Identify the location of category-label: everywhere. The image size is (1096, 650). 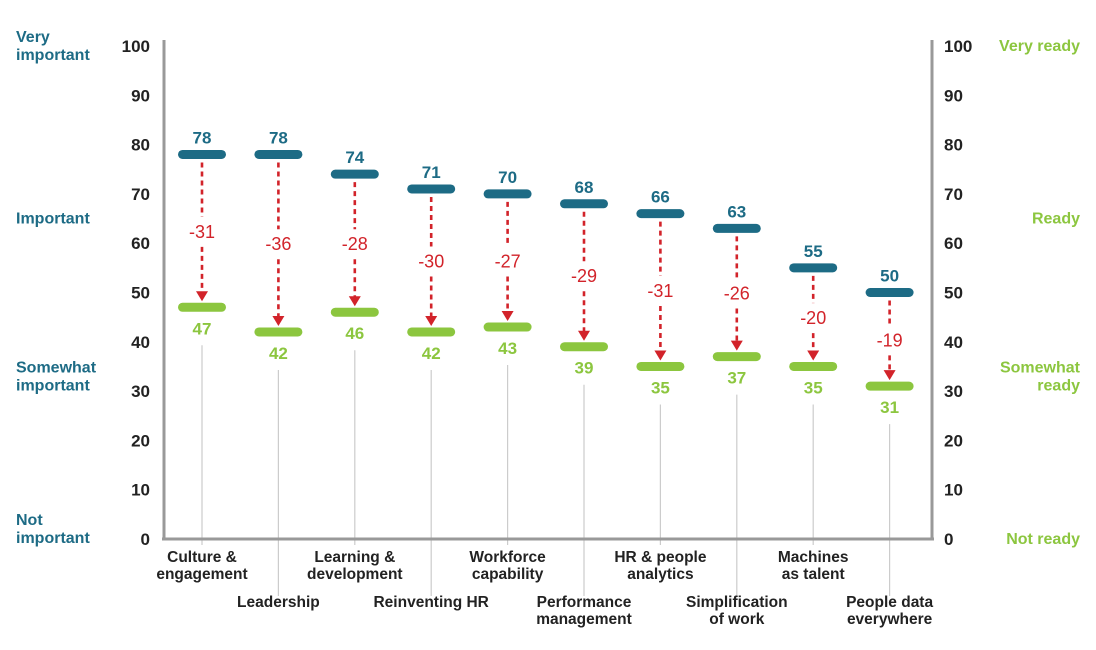
(890, 619).